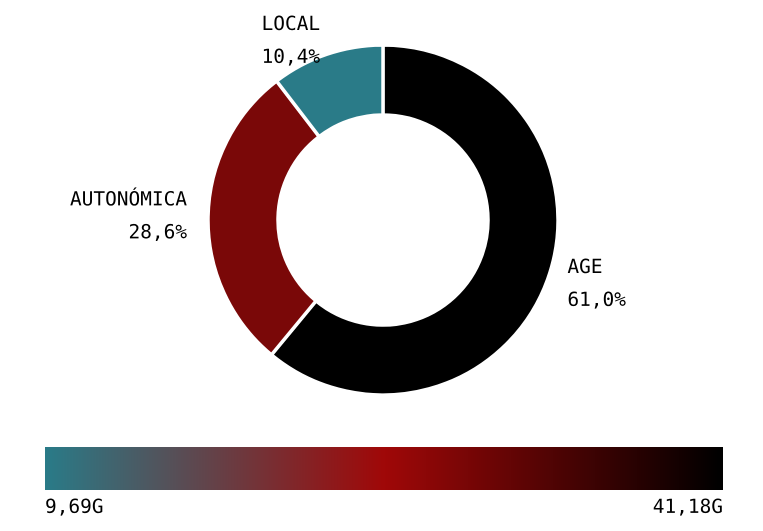 The height and width of the screenshot is (531, 763). What do you see at coordinates (688, 507) in the screenshot?
I see `text: 41,18G` at bounding box center [688, 507].